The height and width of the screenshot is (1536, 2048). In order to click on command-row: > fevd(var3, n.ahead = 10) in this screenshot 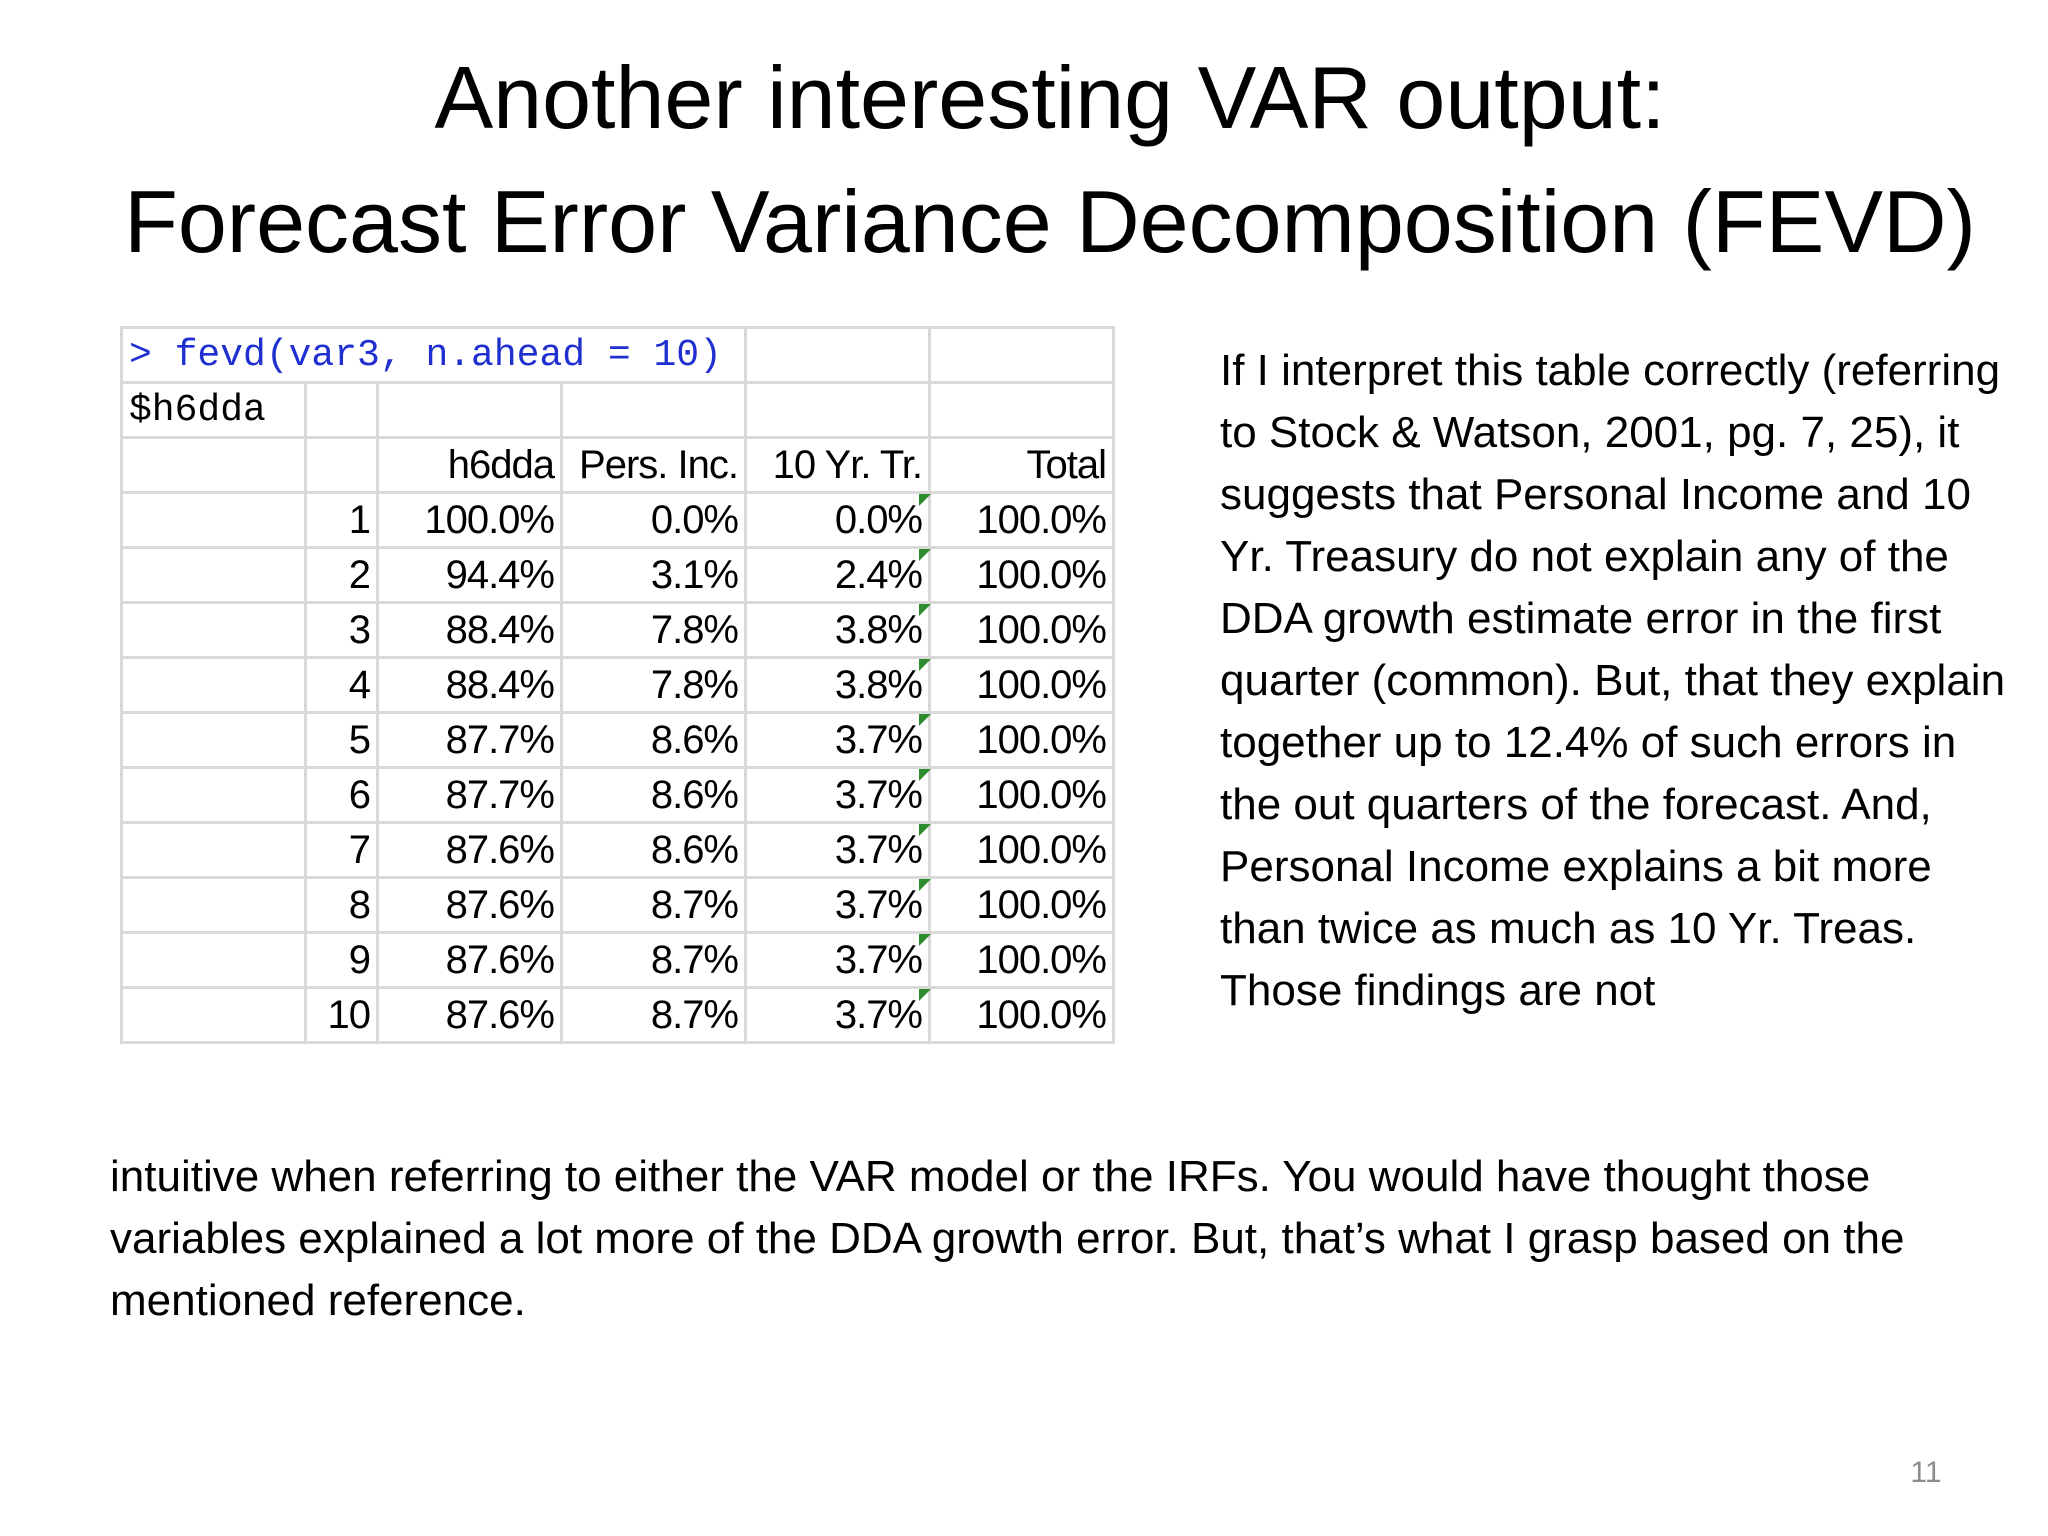, I will do `click(617, 355)`.